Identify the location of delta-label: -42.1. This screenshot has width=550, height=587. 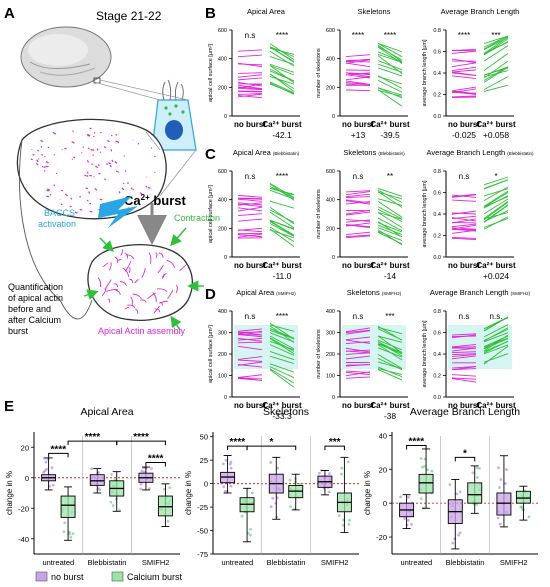
(282, 135).